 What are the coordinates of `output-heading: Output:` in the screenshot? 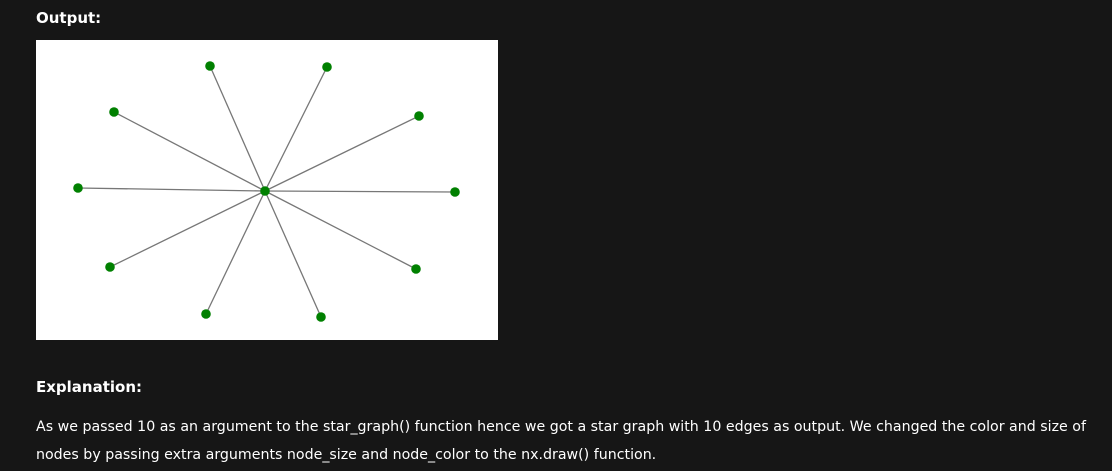 It's located at (69, 18).